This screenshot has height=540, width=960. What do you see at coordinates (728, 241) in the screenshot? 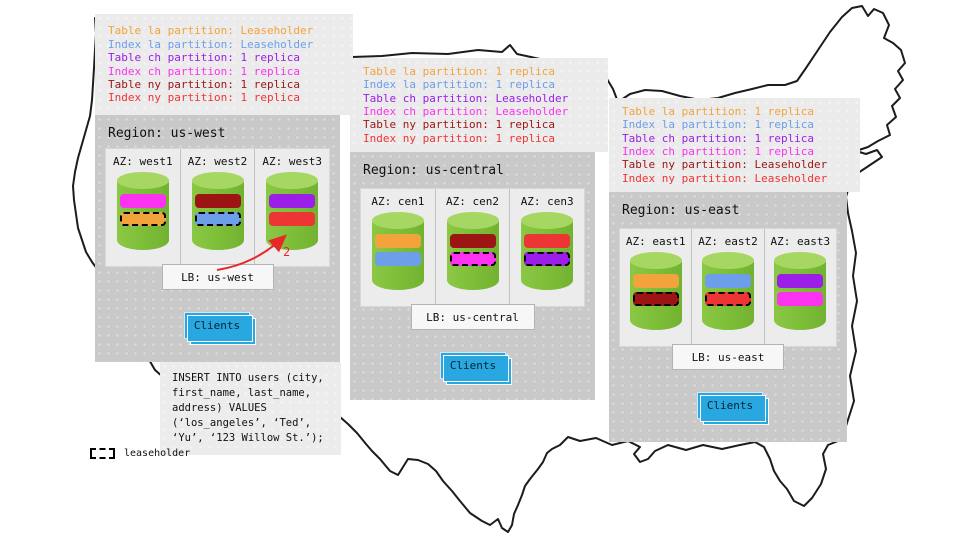
I see `az-label: AZ: east2` at bounding box center [728, 241].